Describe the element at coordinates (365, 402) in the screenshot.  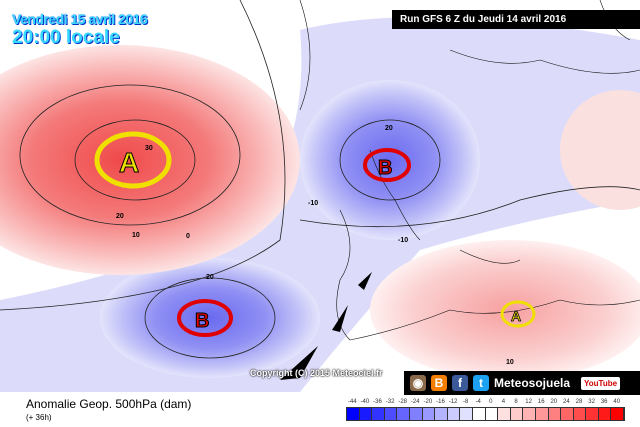
I see `legend-label: -40` at that location.